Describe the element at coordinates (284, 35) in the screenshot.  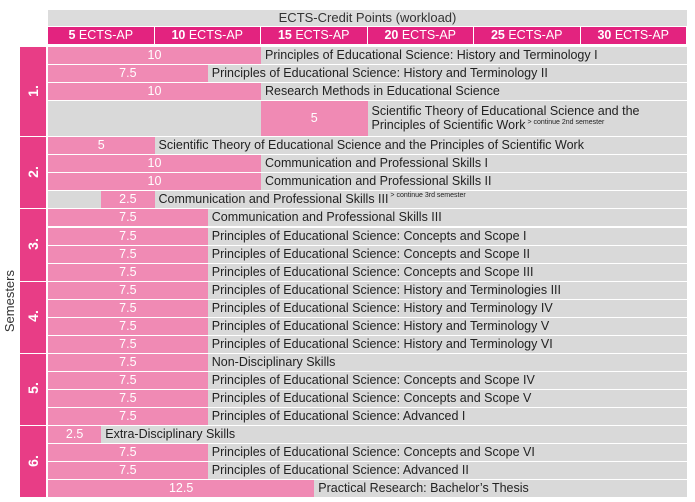
I see `x-tick-number: 15` at that location.